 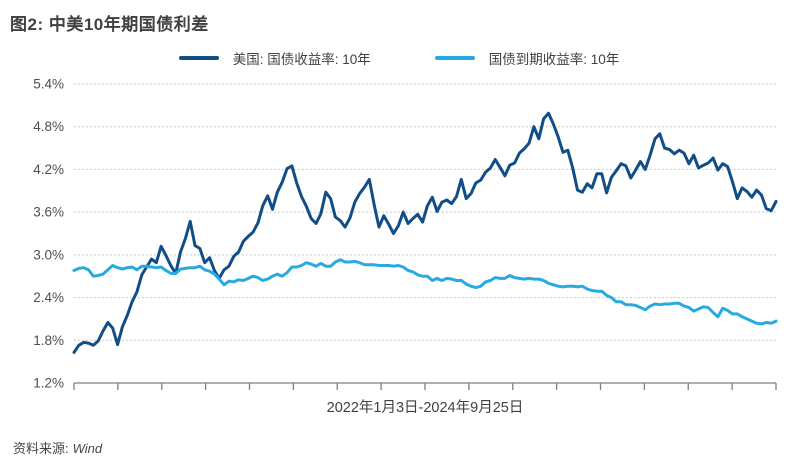 I want to click on chart-legend: 美国: 国债收益率: 10年 国债到期收益率: 10年, so click(x=399, y=58).